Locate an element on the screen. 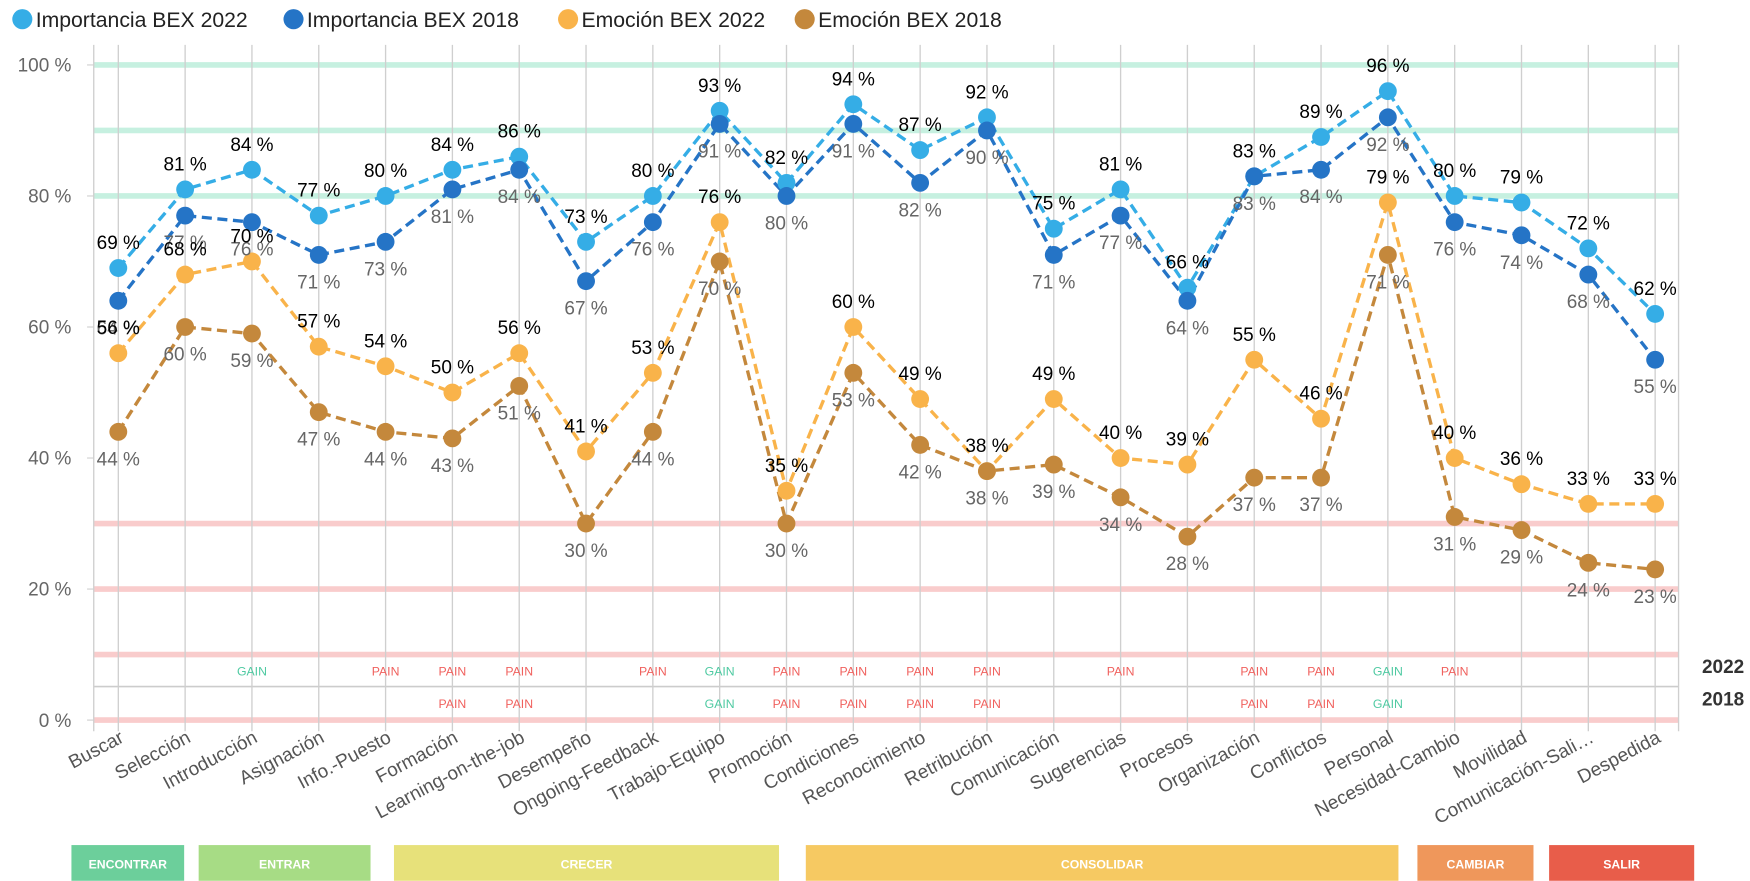 The width and height of the screenshot is (1750, 881). legend-label: Emoción BEX 2018 is located at coordinates (910, 20).